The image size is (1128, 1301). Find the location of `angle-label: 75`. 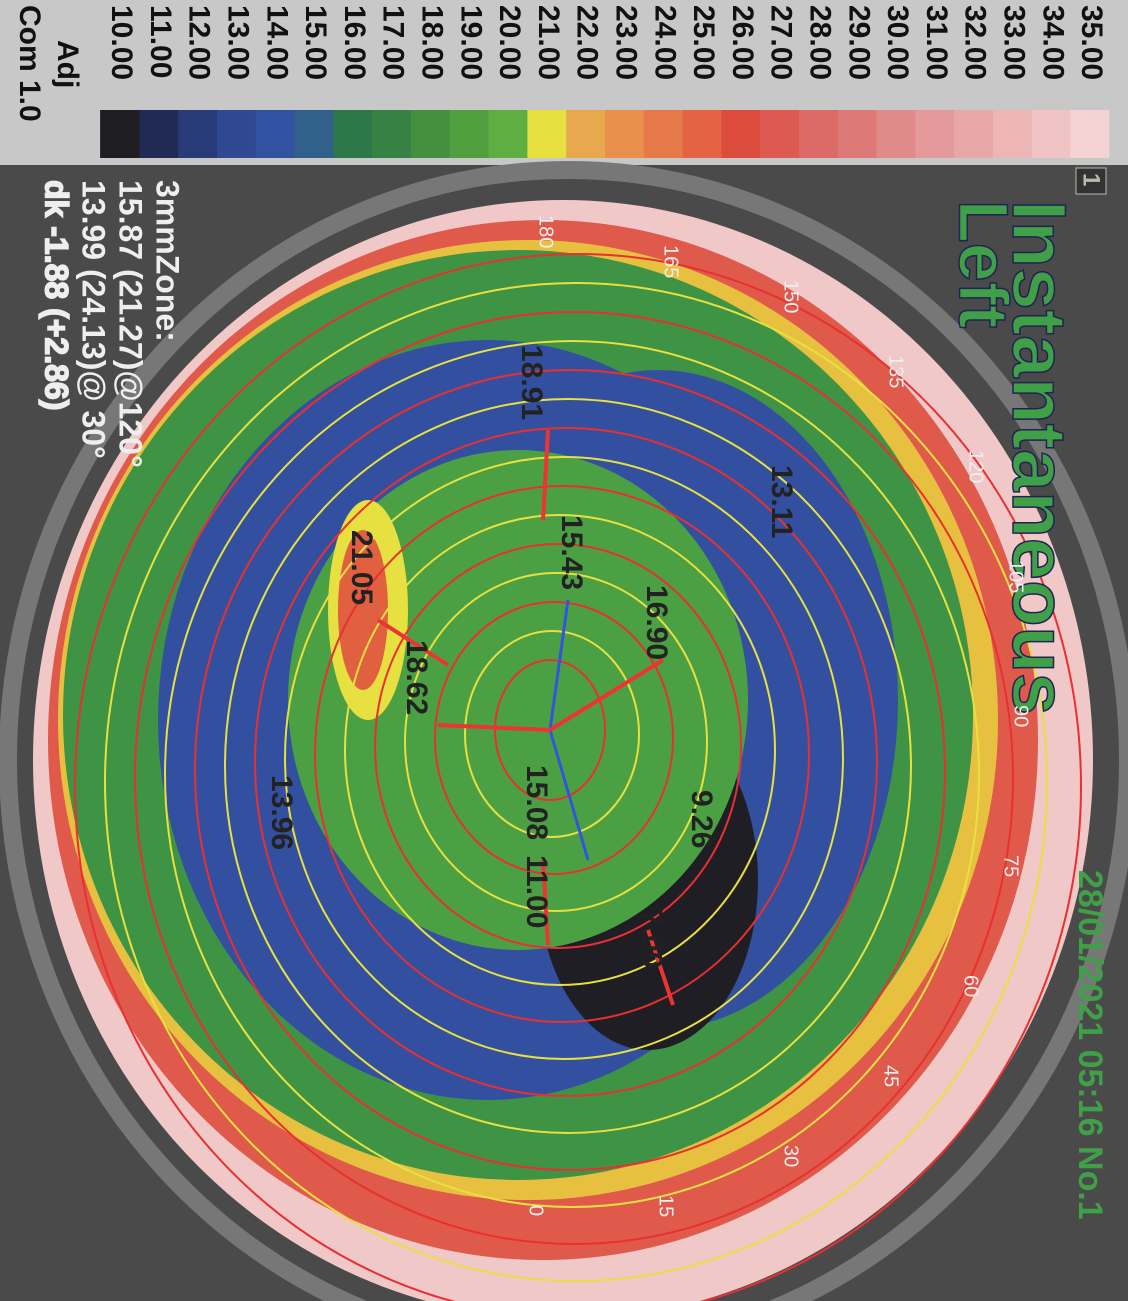

angle-label: 75 is located at coordinates (1011, 866).